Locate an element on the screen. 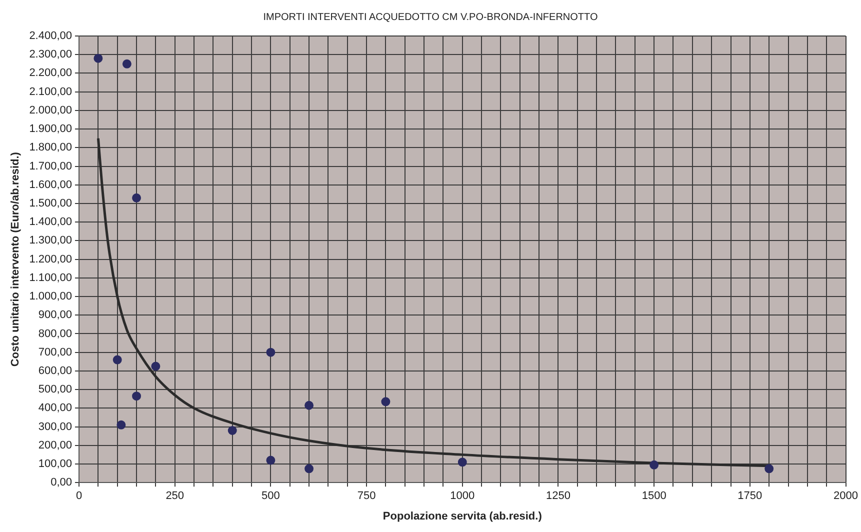 This screenshot has width=861, height=532. y-tick-label: 200,00 is located at coordinates (55, 445).